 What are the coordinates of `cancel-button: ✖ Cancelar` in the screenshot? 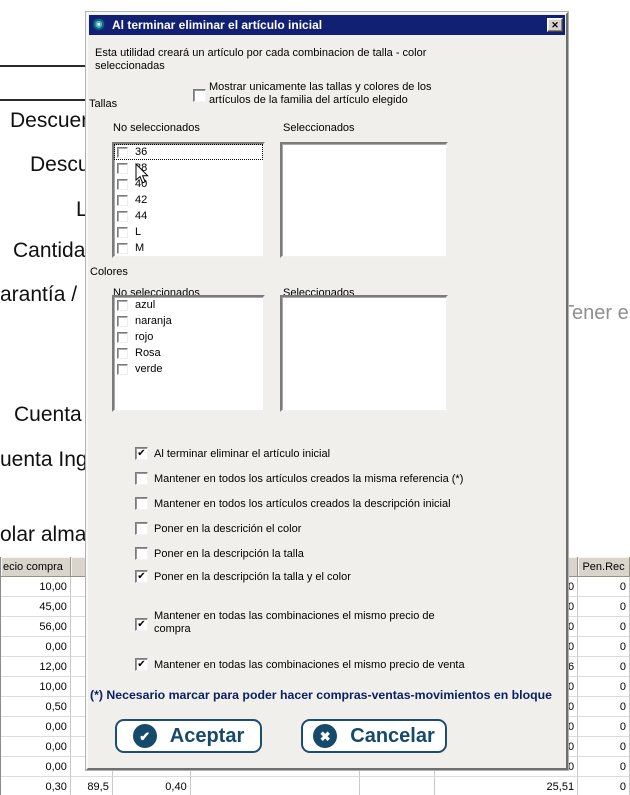 It's located at (374, 736).